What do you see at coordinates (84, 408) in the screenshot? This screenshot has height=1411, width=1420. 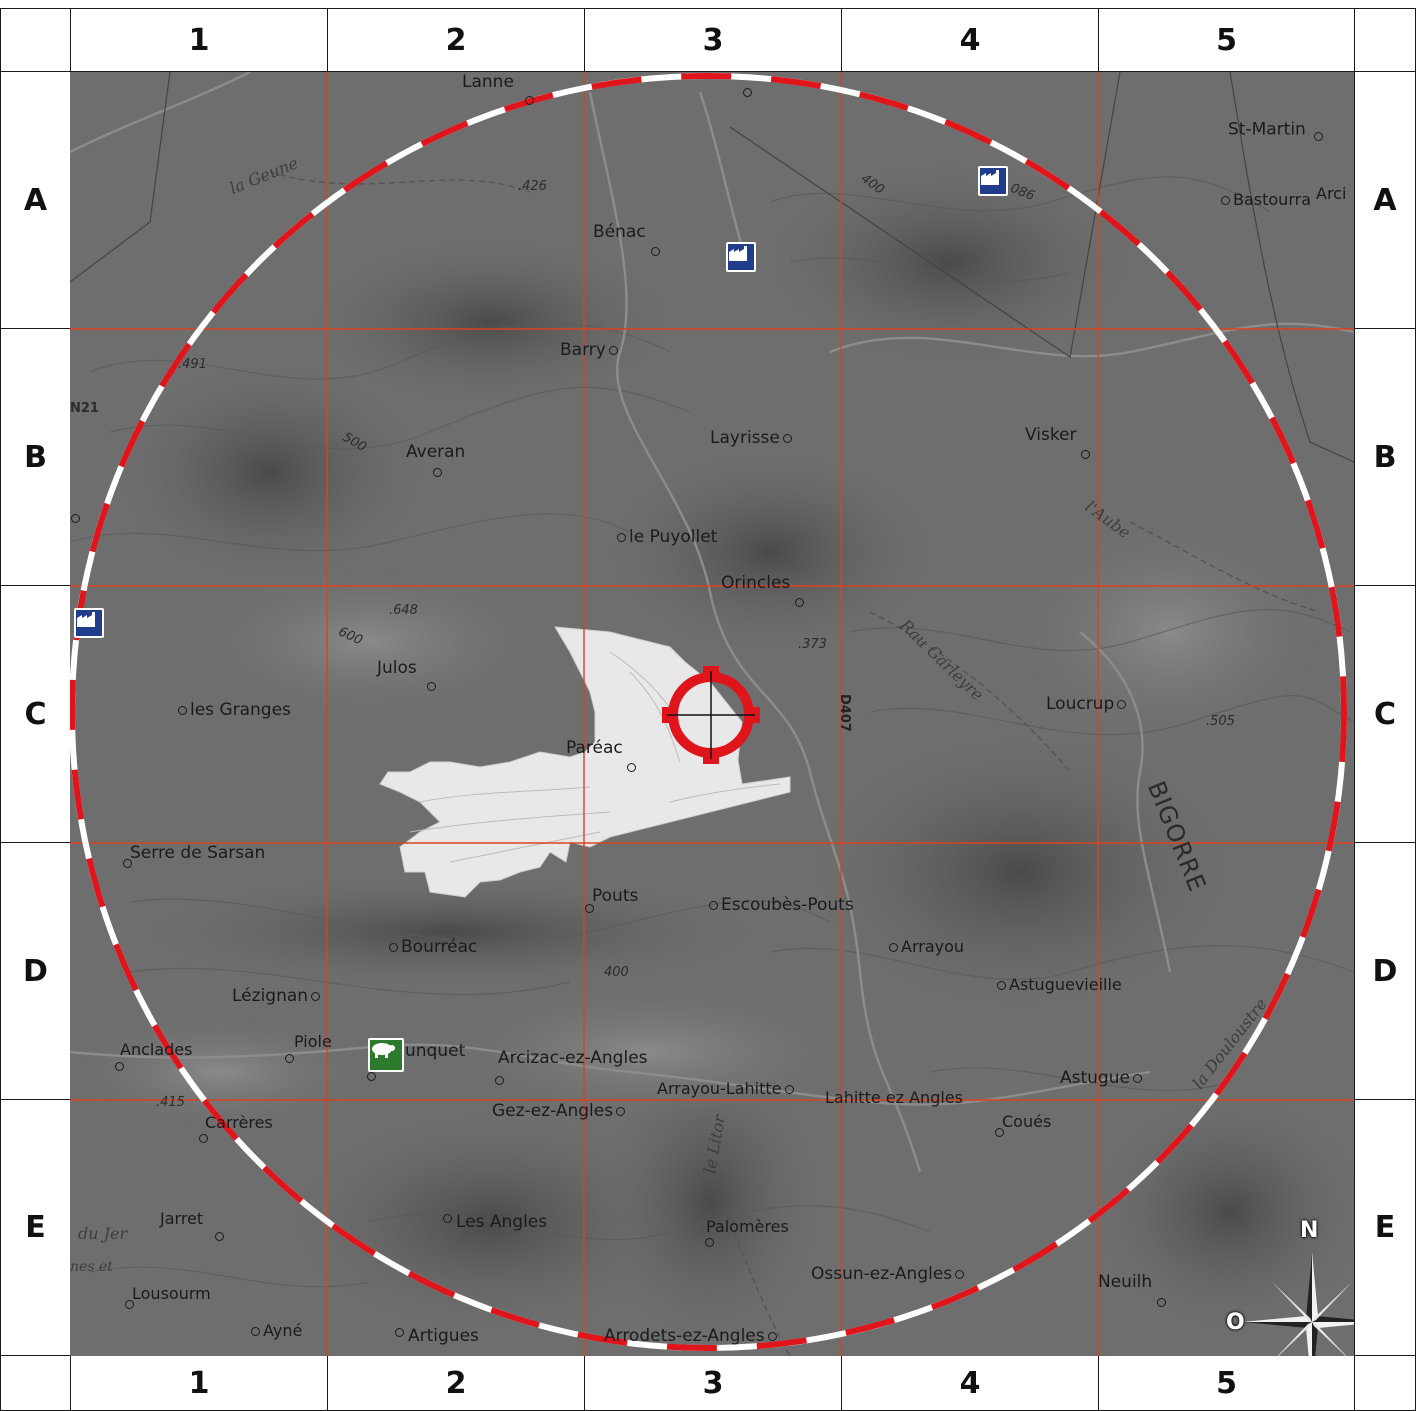 I see `road-n21: N21` at bounding box center [84, 408].